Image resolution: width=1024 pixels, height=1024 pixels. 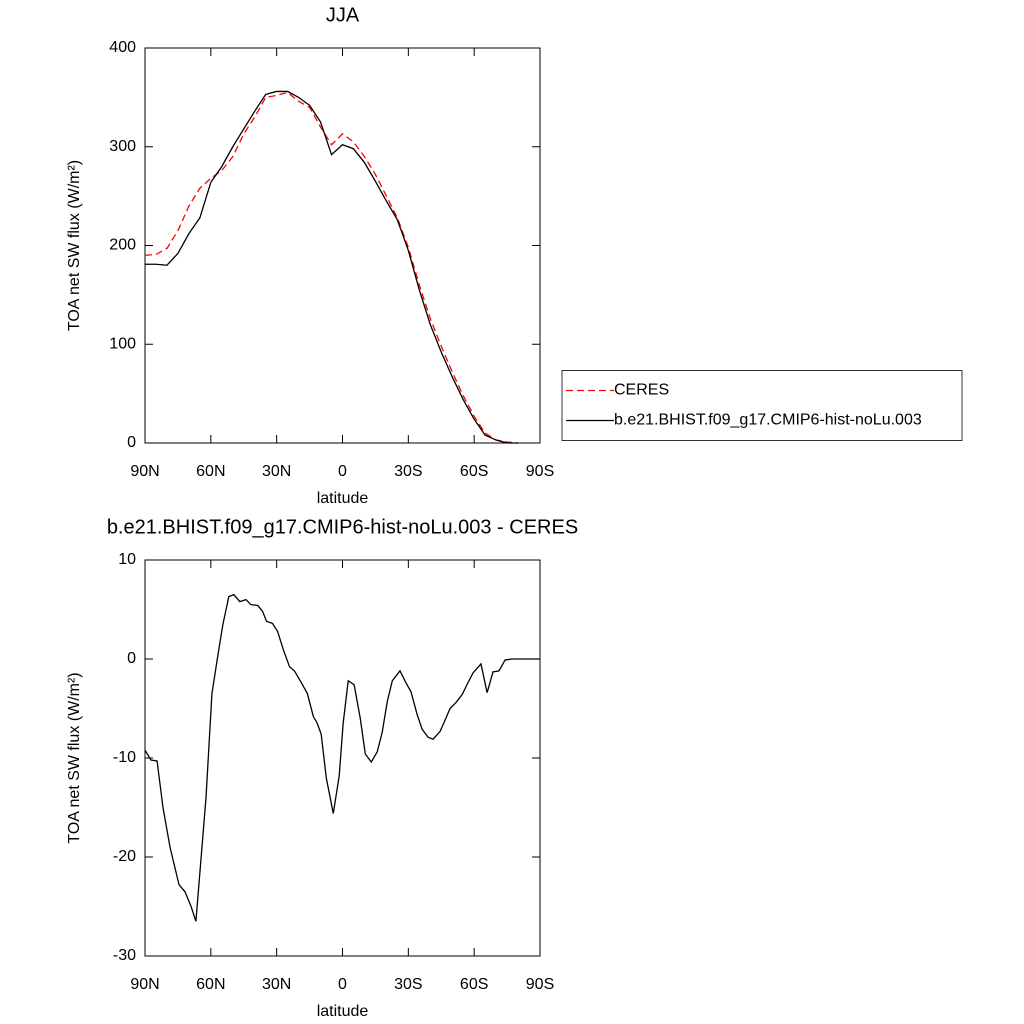 I want to click on chart-title: JJA, so click(x=343, y=15).